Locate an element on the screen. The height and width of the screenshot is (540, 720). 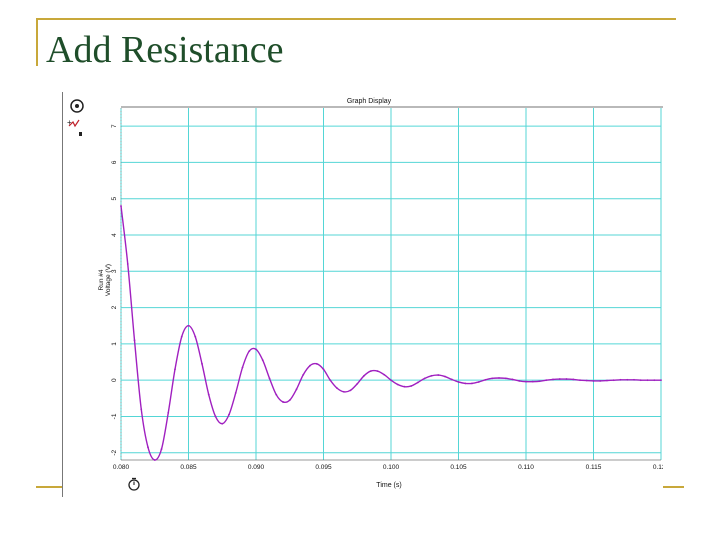
x-tick-label: 0.105 is located at coordinates (458, 467).